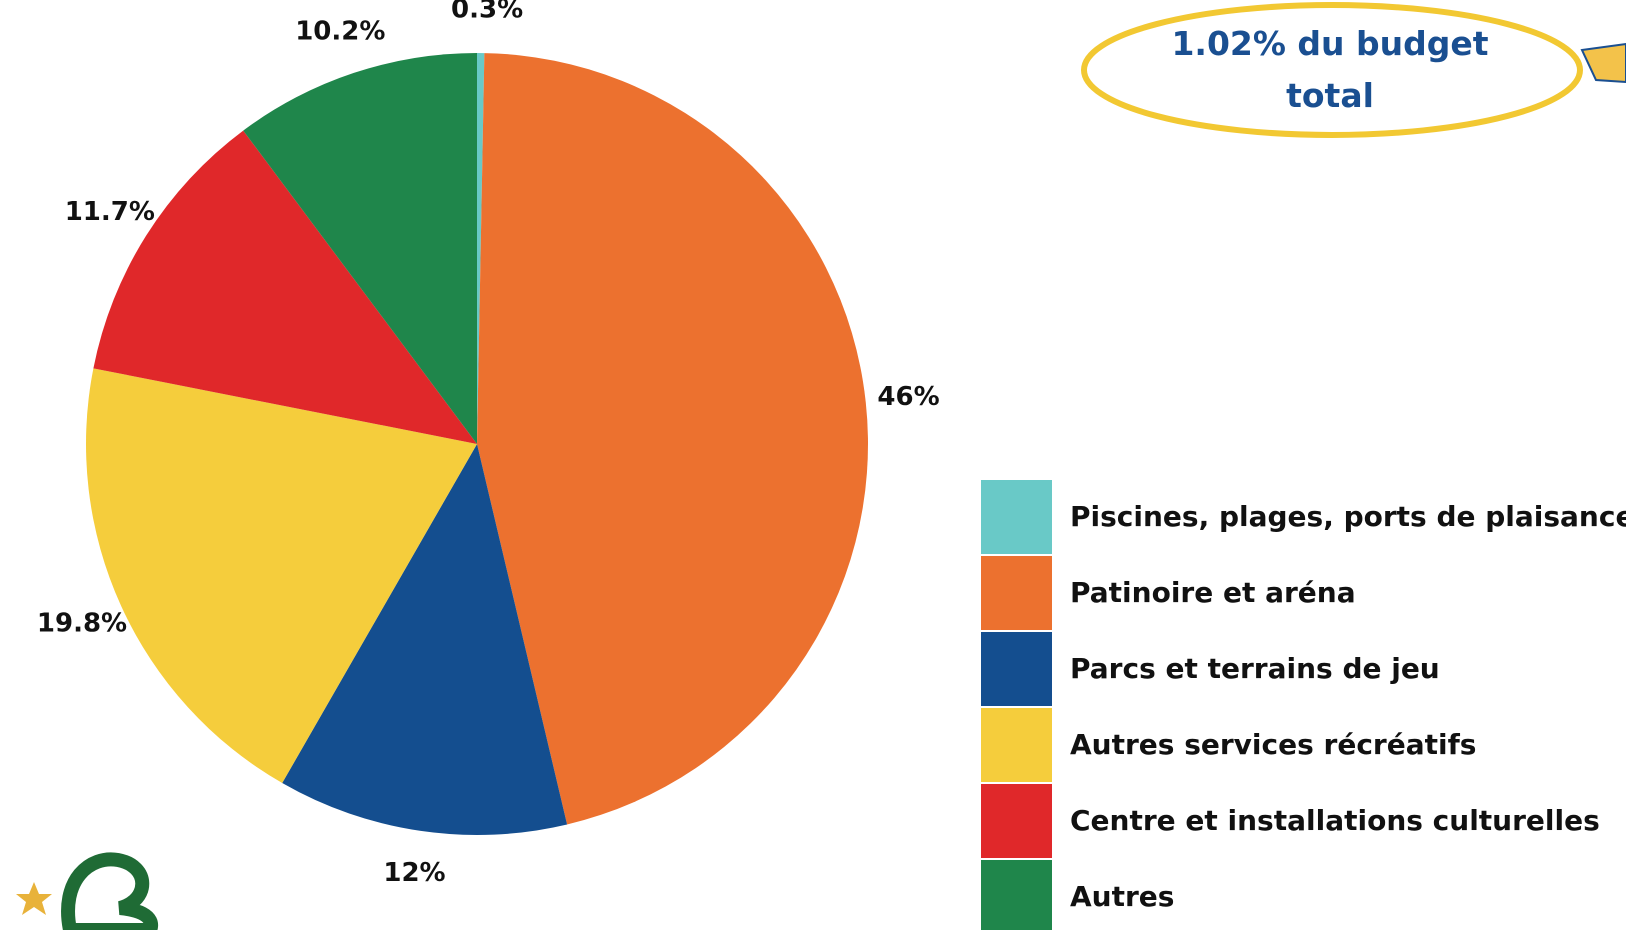 This screenshot has width=1626, height=930. What do you see at coordinates (1603, 63) in the screenshot?
I see `callout-icon` at bounding box center [1603, 63].